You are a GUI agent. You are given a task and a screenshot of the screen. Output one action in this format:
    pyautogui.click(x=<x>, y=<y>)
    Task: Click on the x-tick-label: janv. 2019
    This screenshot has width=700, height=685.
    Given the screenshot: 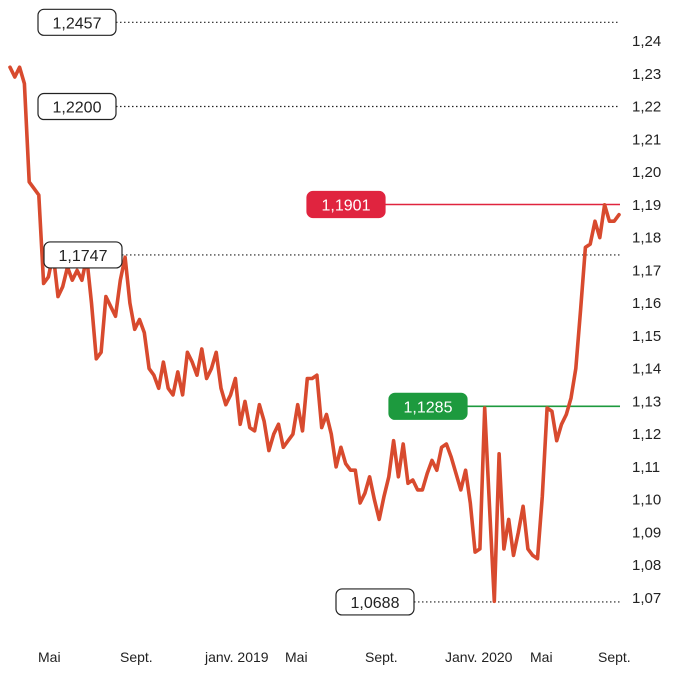 What is the action you would take?
    pyautogui.click(x=236, y=657)
    